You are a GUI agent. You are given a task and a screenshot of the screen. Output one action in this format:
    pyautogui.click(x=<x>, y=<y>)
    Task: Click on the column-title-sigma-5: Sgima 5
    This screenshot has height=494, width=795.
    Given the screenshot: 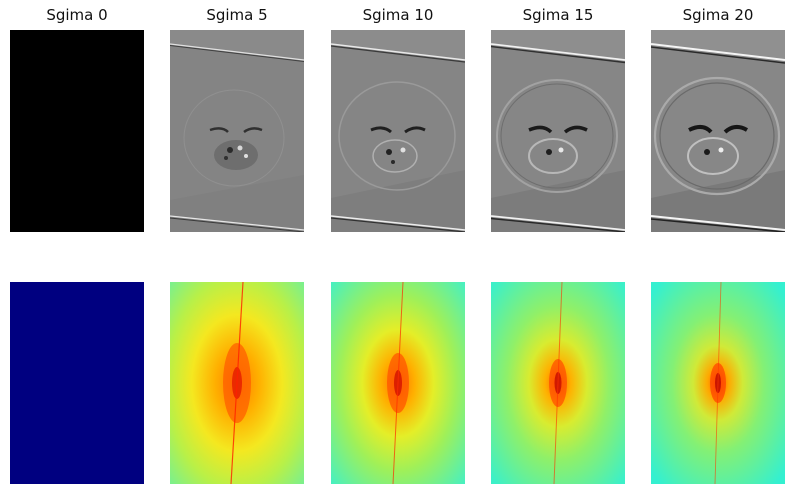 What is the action you would take?
    pyautogui.click(x=237, y=15)
    